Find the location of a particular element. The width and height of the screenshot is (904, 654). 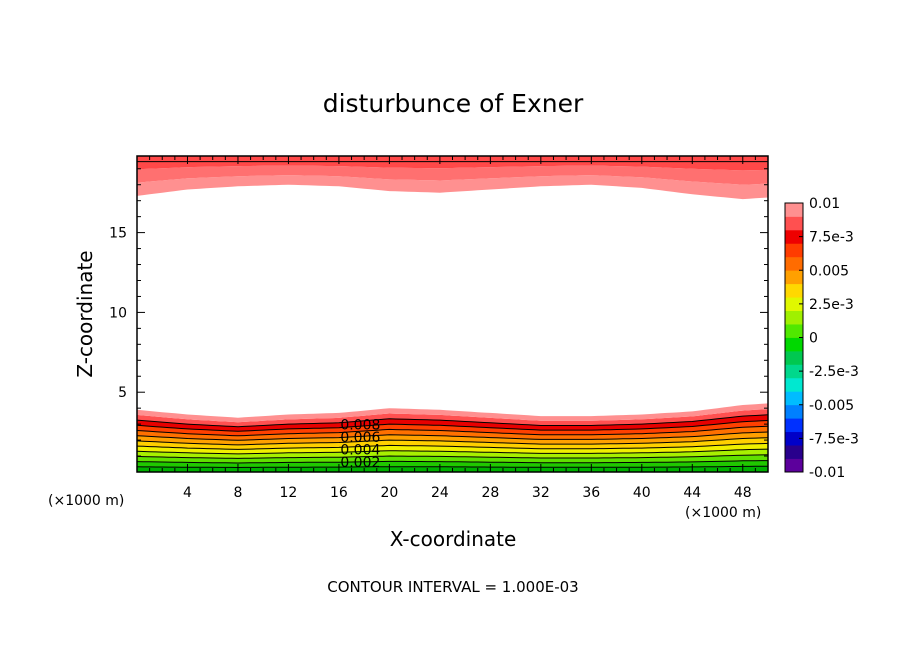

x-unit-label-left: (×1000 m) is located at coordinates (86, 501).